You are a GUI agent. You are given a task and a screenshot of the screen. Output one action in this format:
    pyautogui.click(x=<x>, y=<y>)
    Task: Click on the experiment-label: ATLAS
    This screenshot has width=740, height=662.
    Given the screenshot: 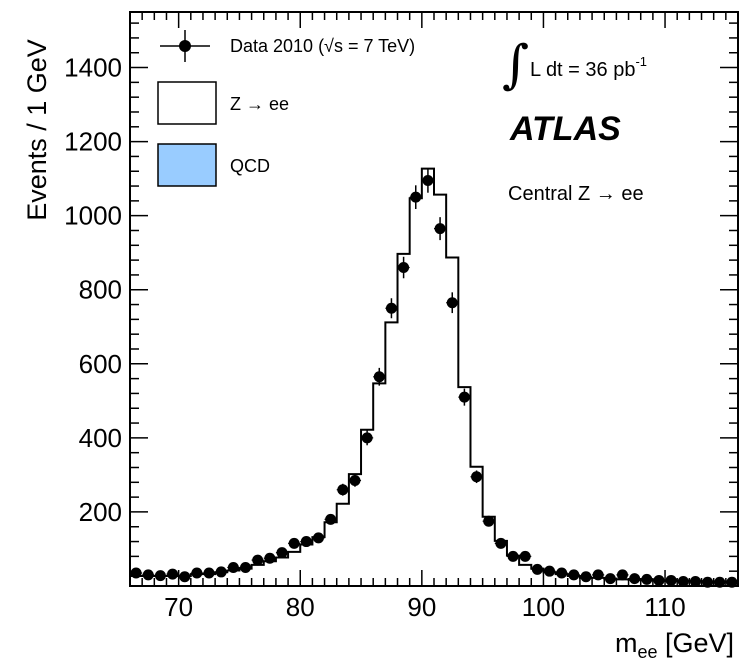 What is the action you would take?
    pyautogui.click(x=565, y=129)
    